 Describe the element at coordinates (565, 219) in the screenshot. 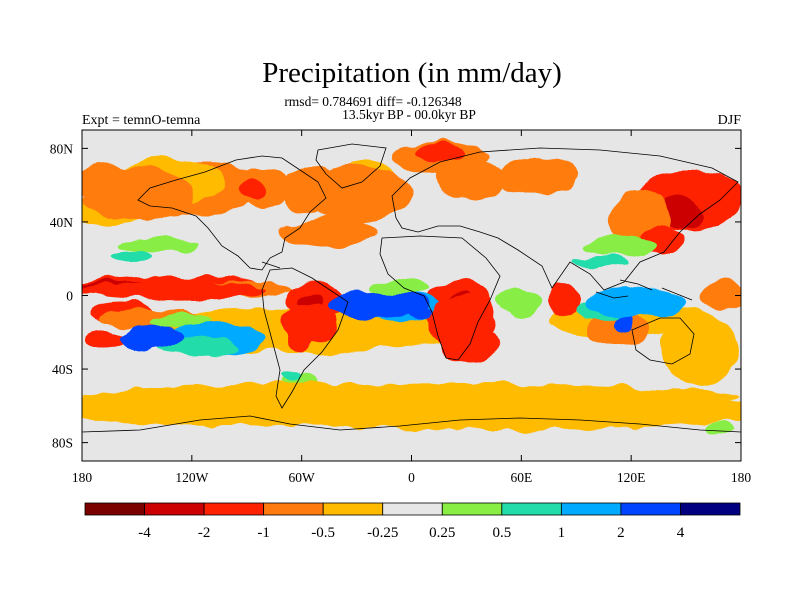

I see `coastline-eurasia` at that location.